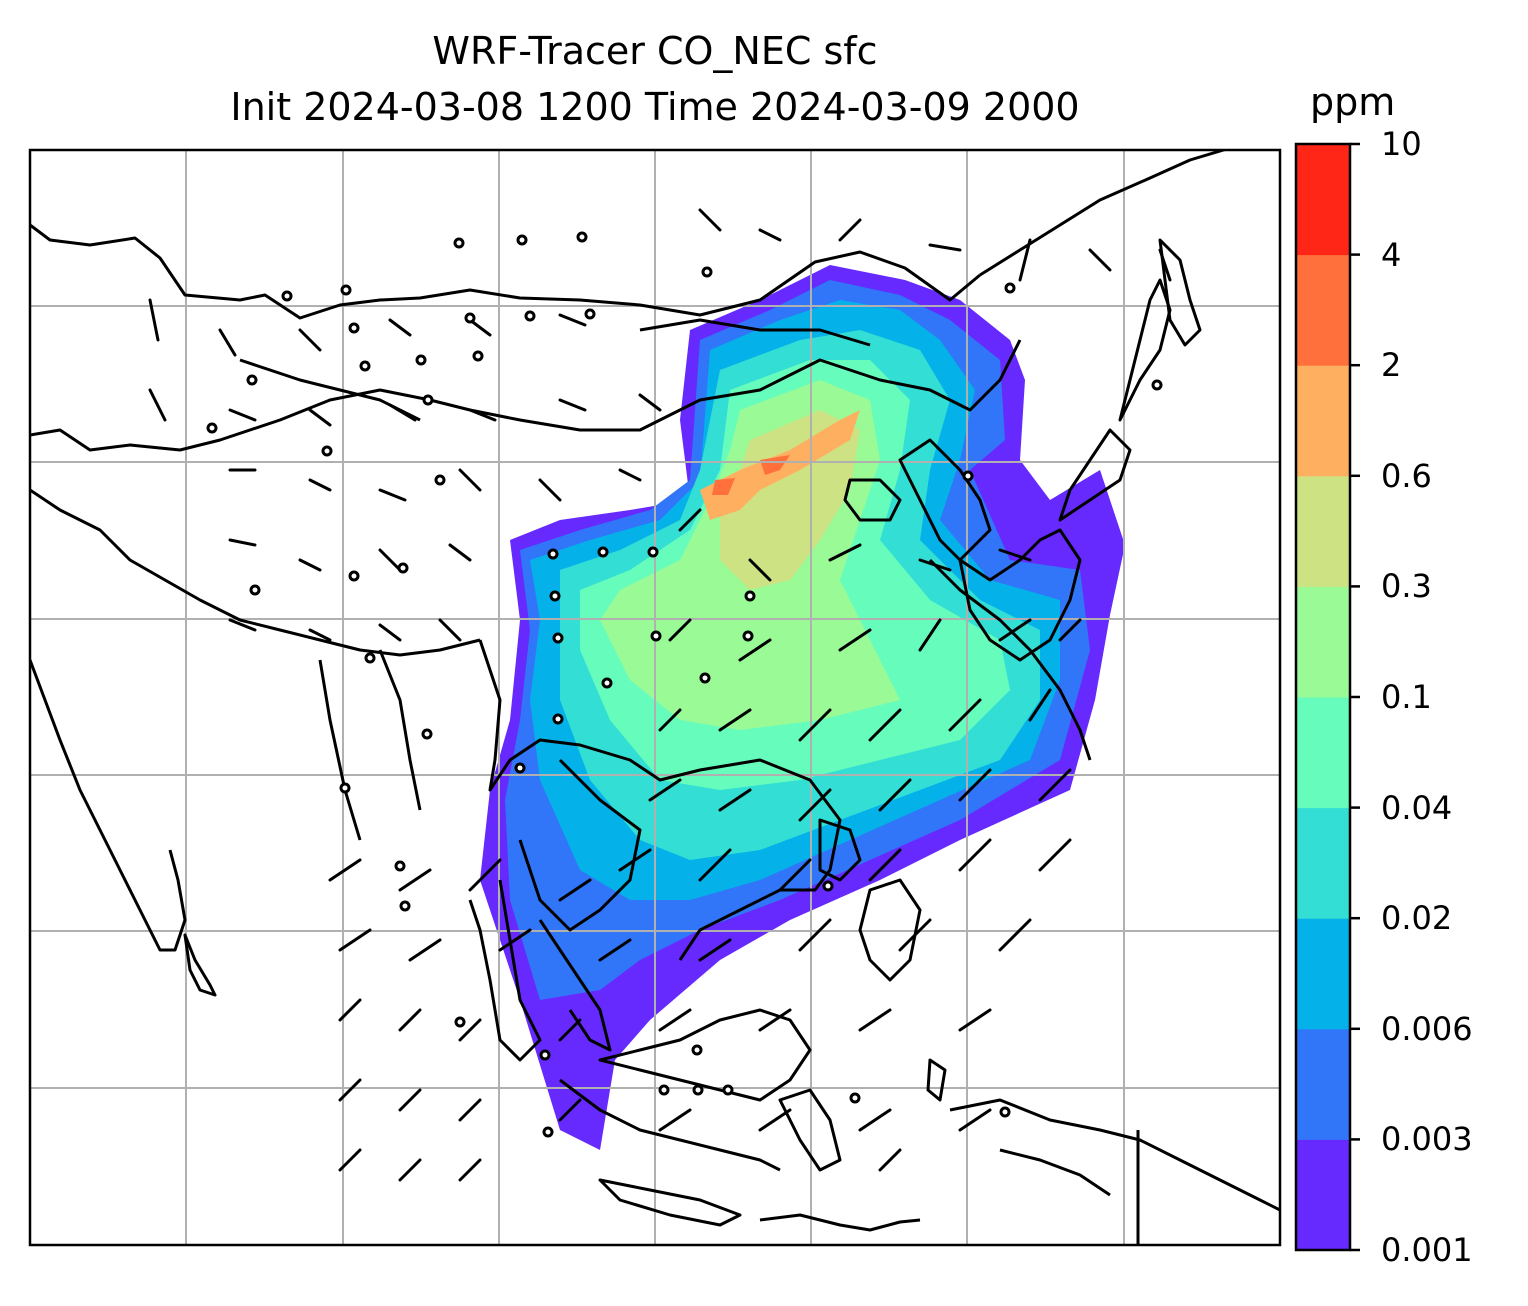  I want to click on colorbar-tick-label: 4, so click(1391, 254).